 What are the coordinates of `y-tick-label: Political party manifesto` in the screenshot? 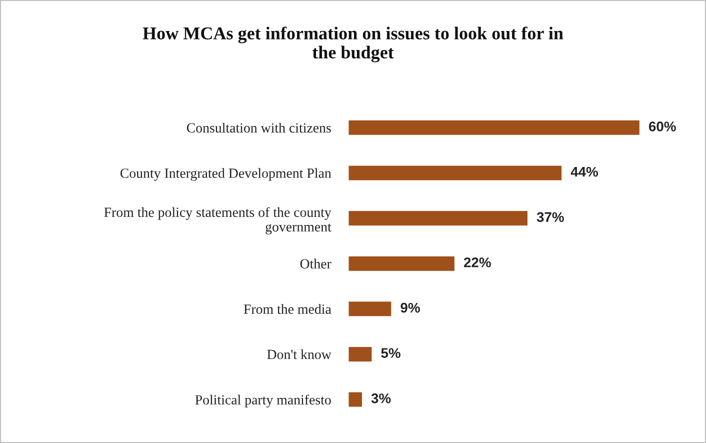 It's located at (263, 401).